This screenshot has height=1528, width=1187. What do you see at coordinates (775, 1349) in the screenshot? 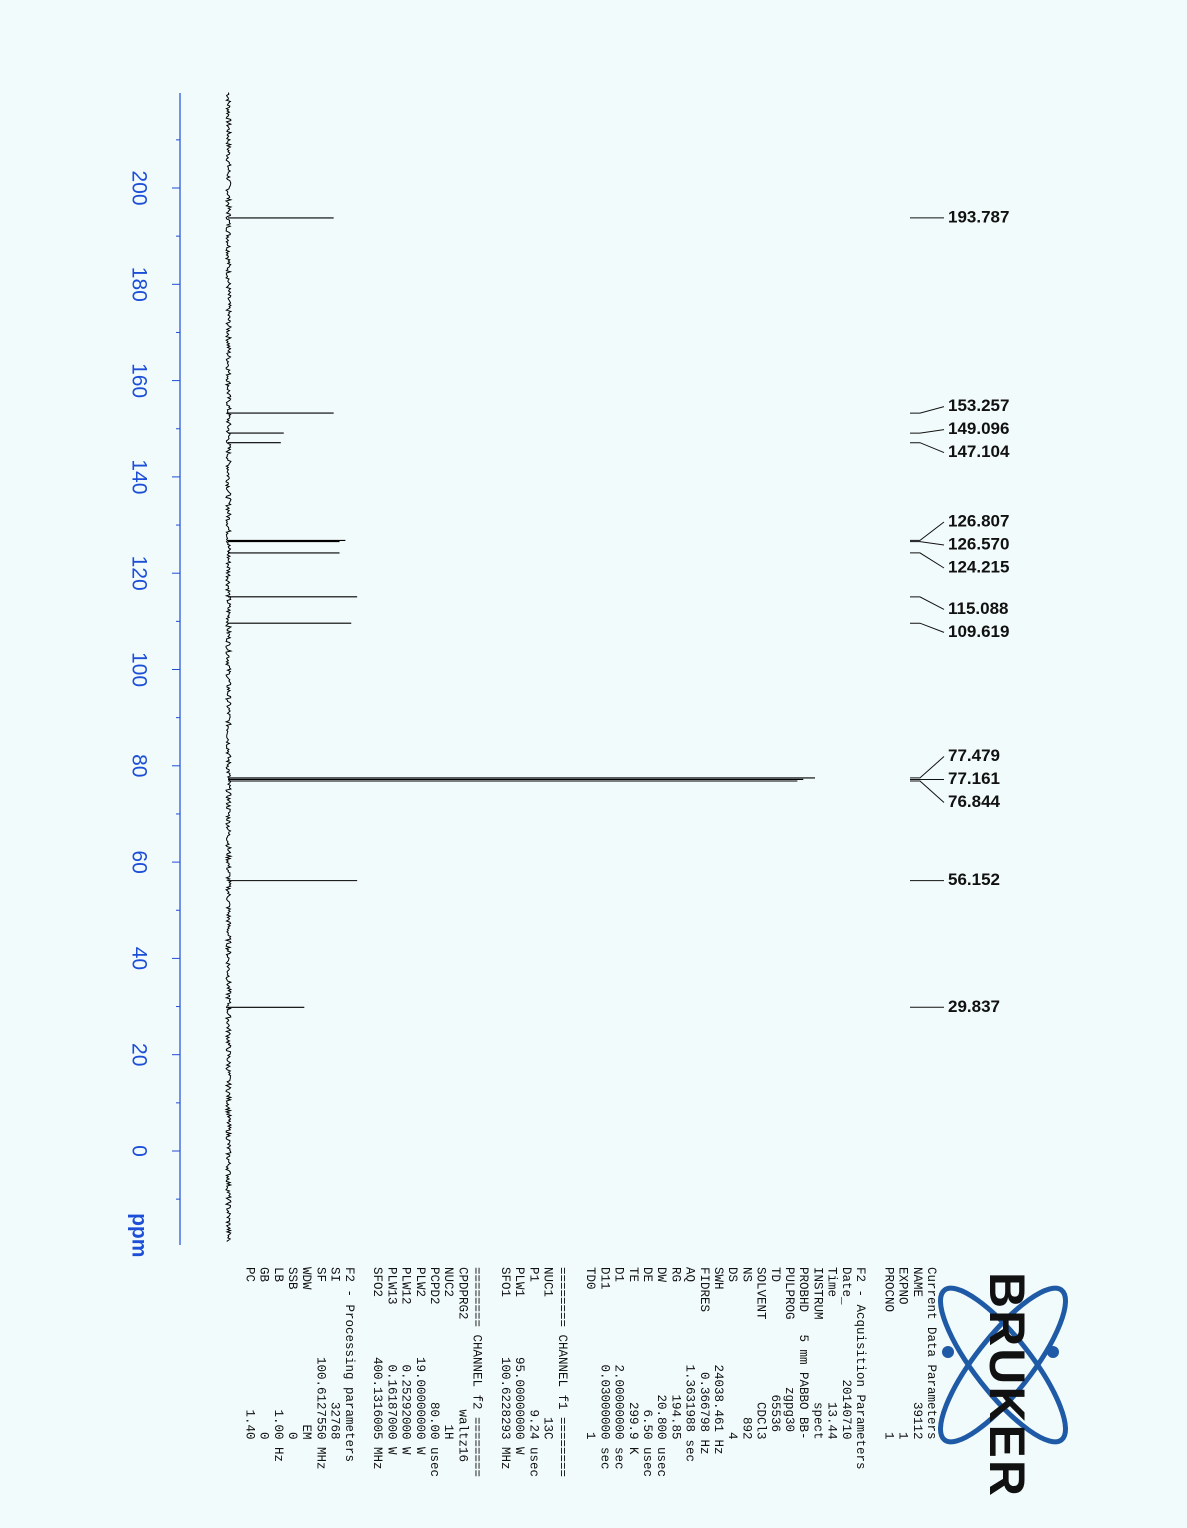
I see `parameter-line: TD 65536` at bounding box center [775, 1349].